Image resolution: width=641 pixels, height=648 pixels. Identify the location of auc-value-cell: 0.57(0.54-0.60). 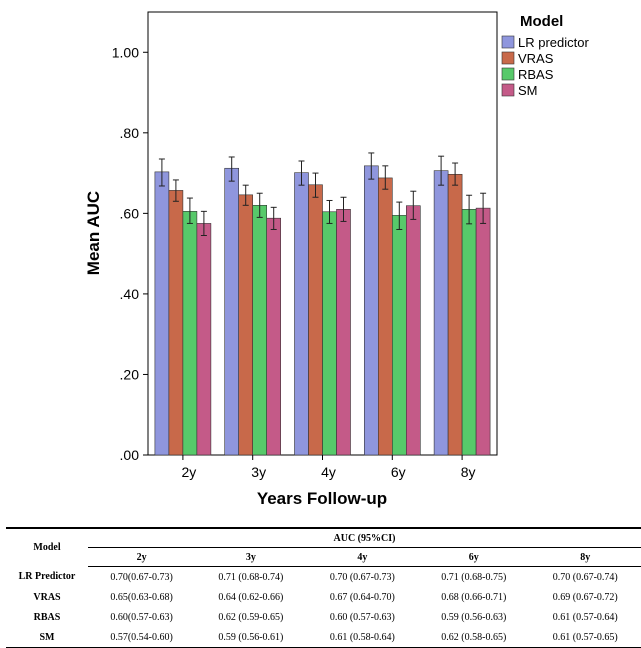
(142, 637).